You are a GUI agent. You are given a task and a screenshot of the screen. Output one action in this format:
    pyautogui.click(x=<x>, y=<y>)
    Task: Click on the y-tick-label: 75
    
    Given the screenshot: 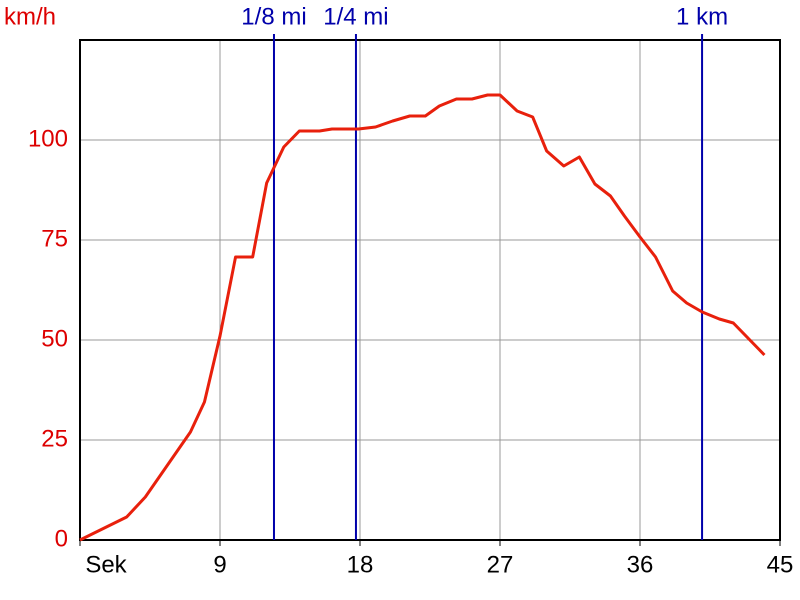 What is the action you would take?
    pyautogui.click(x=54, y=238)
    